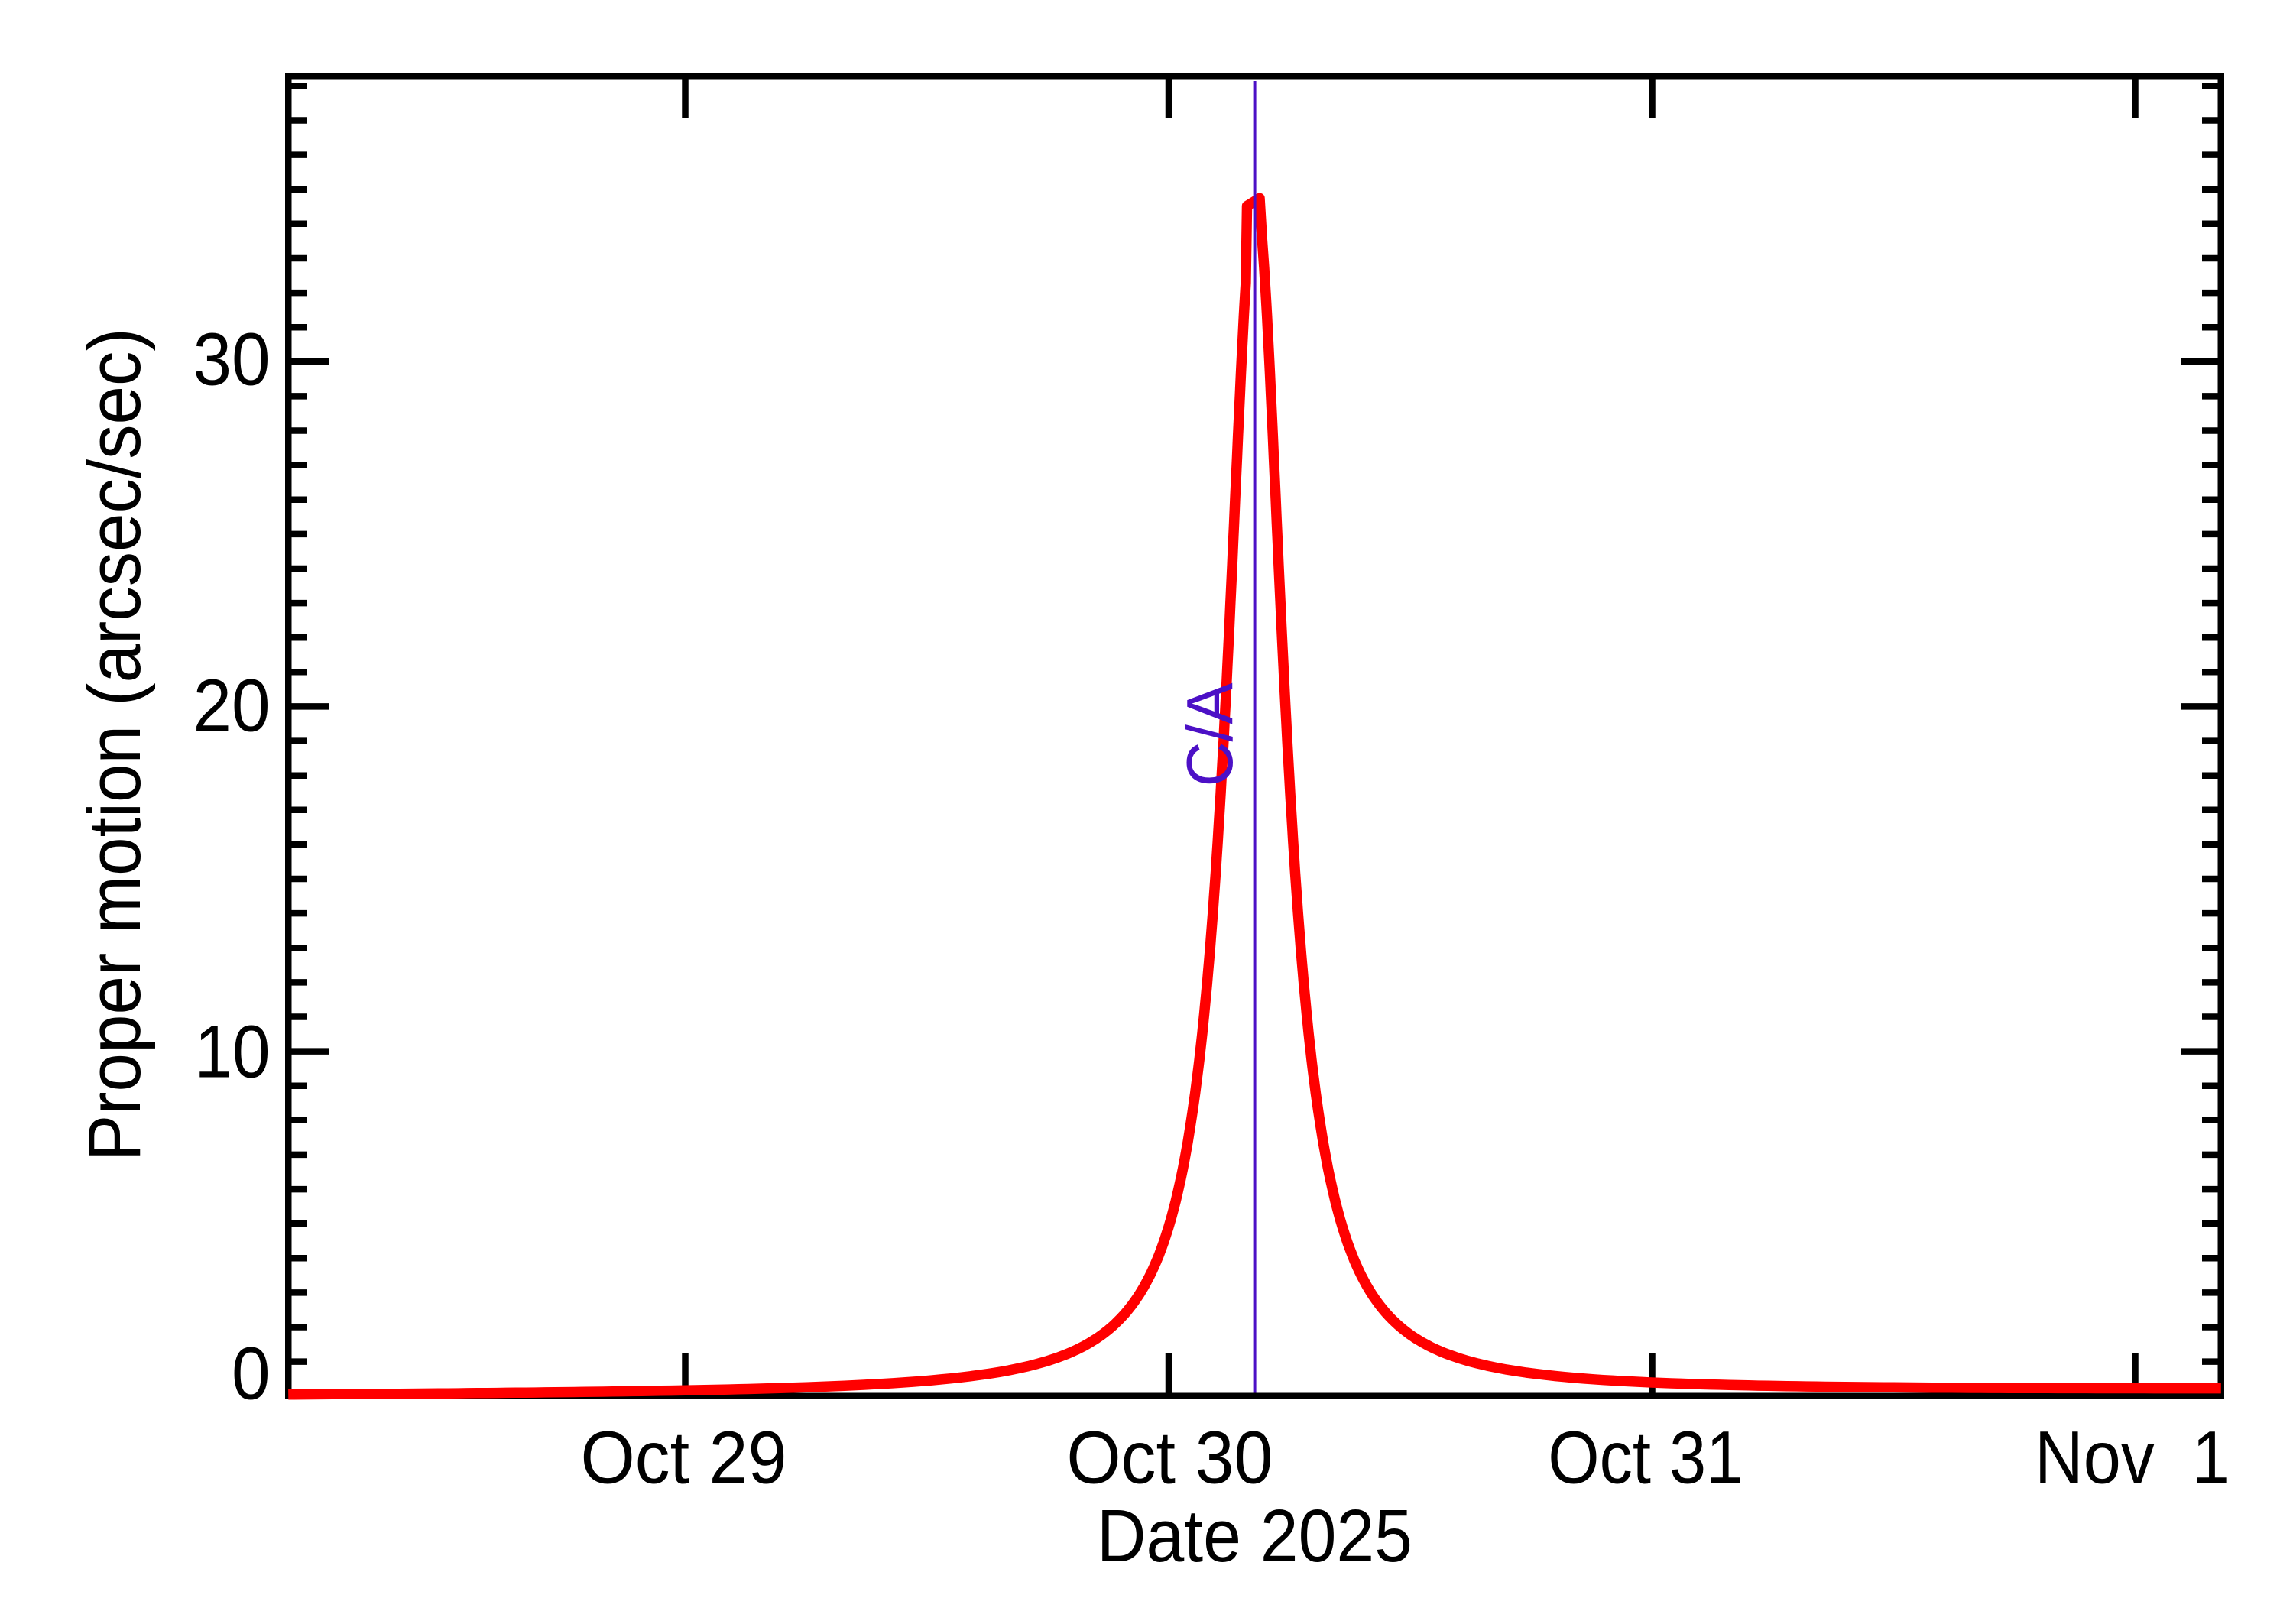  Describe the element at coordinates (232, 705) in the screenshot. I see `svg-text: 20` at that location.